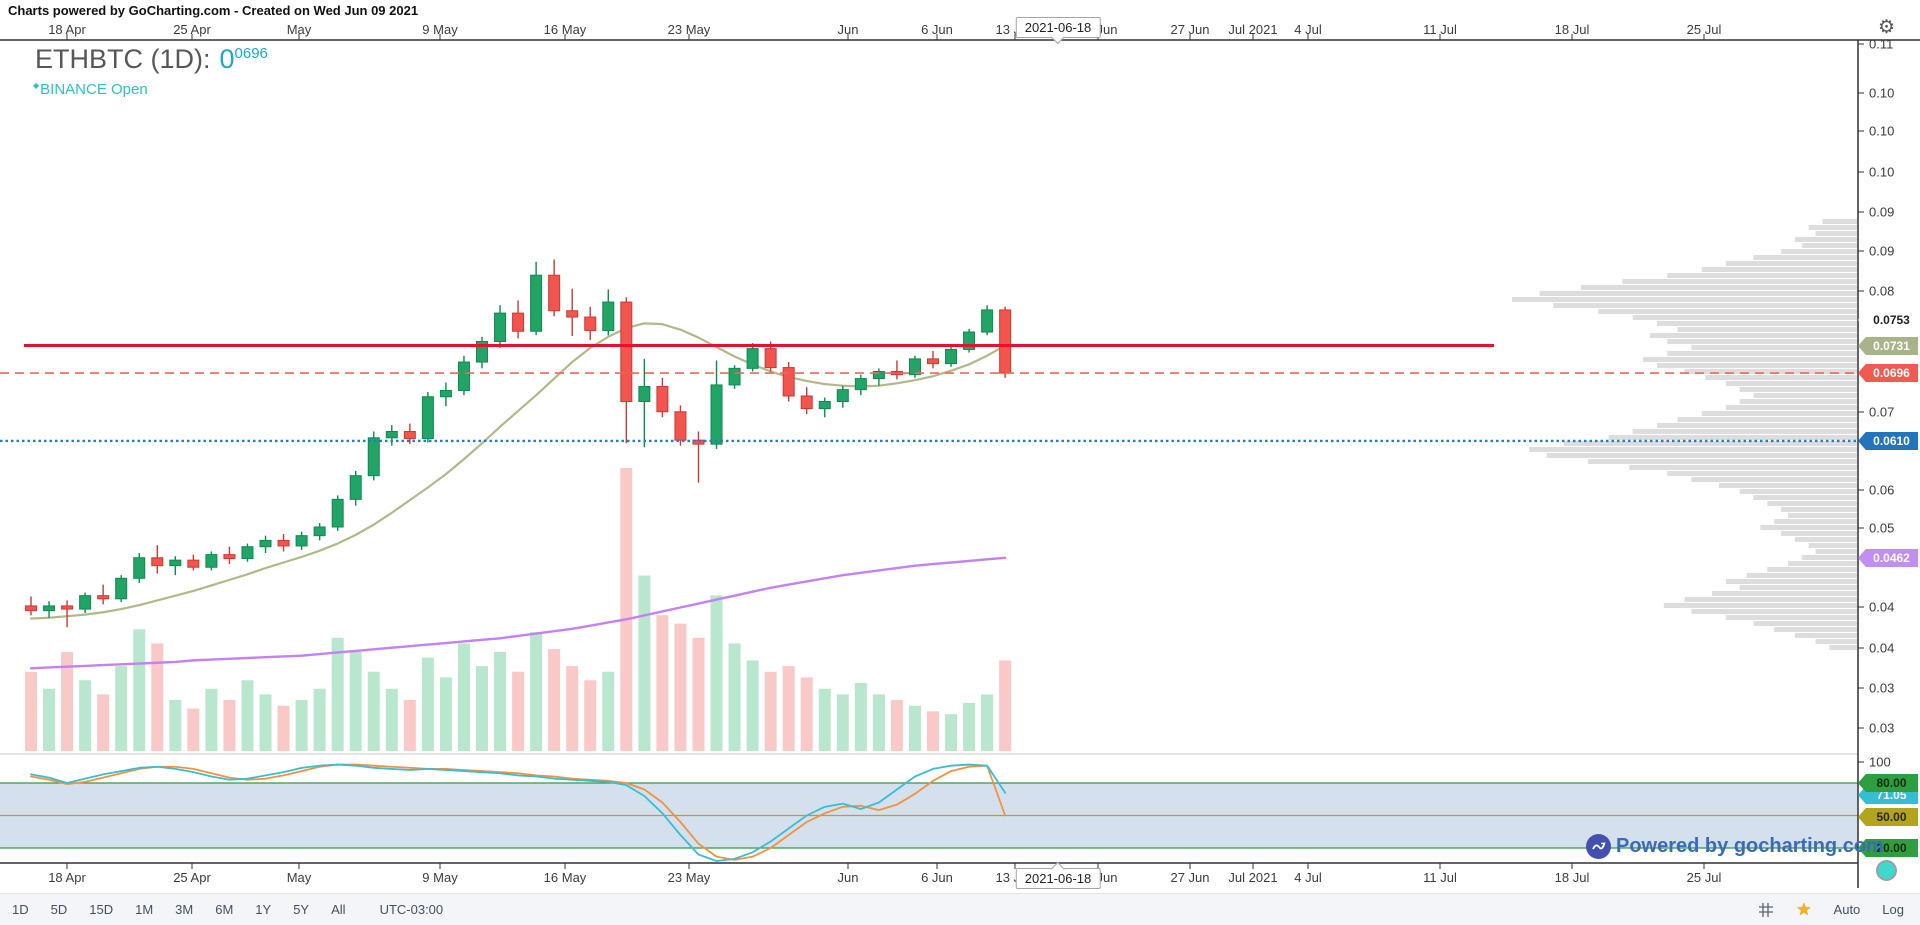  Describe the element at coordinates (1886, 870) in the screenshot. I see `chat-fab-button` at that location.